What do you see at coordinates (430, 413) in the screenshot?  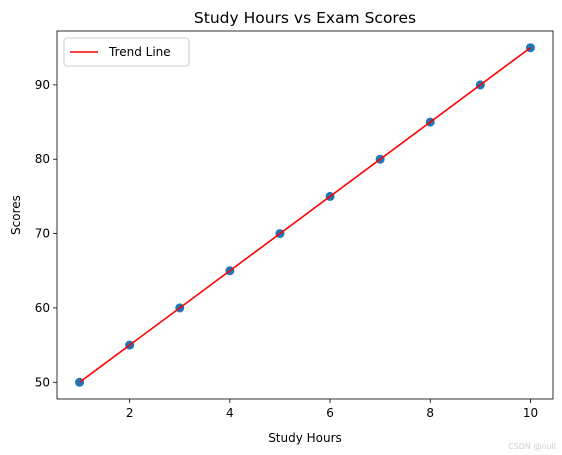 I see `x-tick-label: 8` at bounding box center [430, 413].